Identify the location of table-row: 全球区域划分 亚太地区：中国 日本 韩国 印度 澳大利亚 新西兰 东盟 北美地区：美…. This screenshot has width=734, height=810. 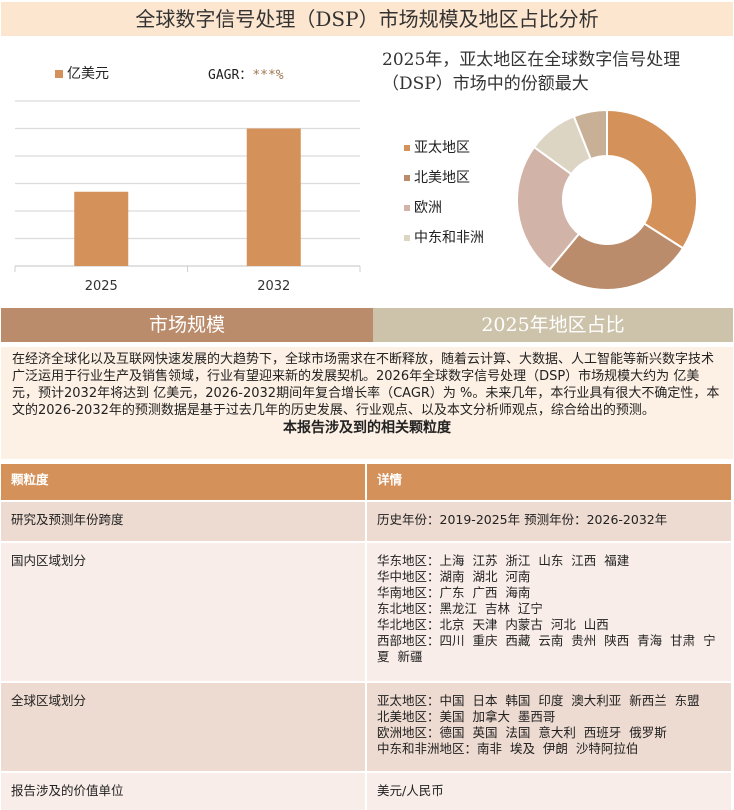
(367, 727).